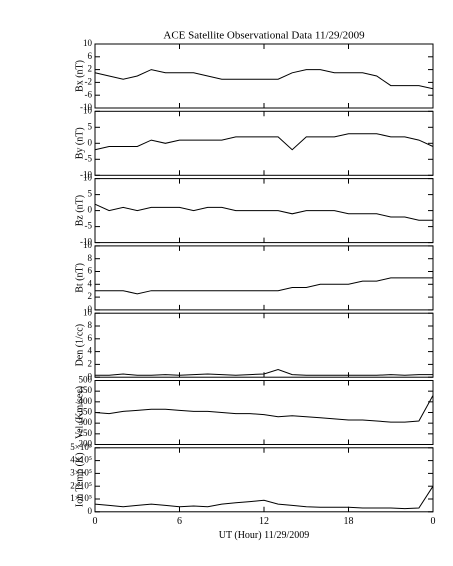 The width and height of the screenshot is (453, 566). I want to click on x-tick-label: 18, so click(349, 521).